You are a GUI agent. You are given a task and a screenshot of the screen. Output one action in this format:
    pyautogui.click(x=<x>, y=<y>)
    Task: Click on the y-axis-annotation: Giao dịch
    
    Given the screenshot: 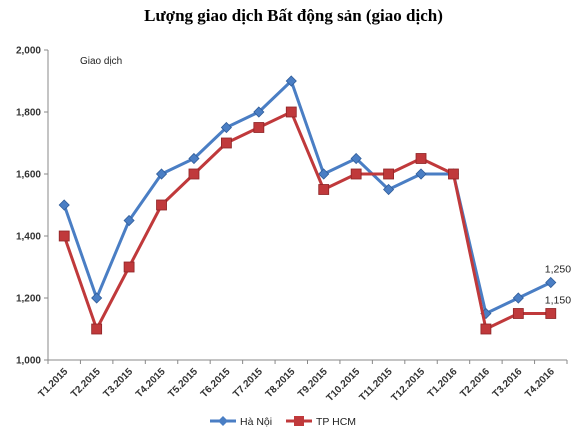 What is the action you would take?
    pyautogui.click(x=101, y=61)
    